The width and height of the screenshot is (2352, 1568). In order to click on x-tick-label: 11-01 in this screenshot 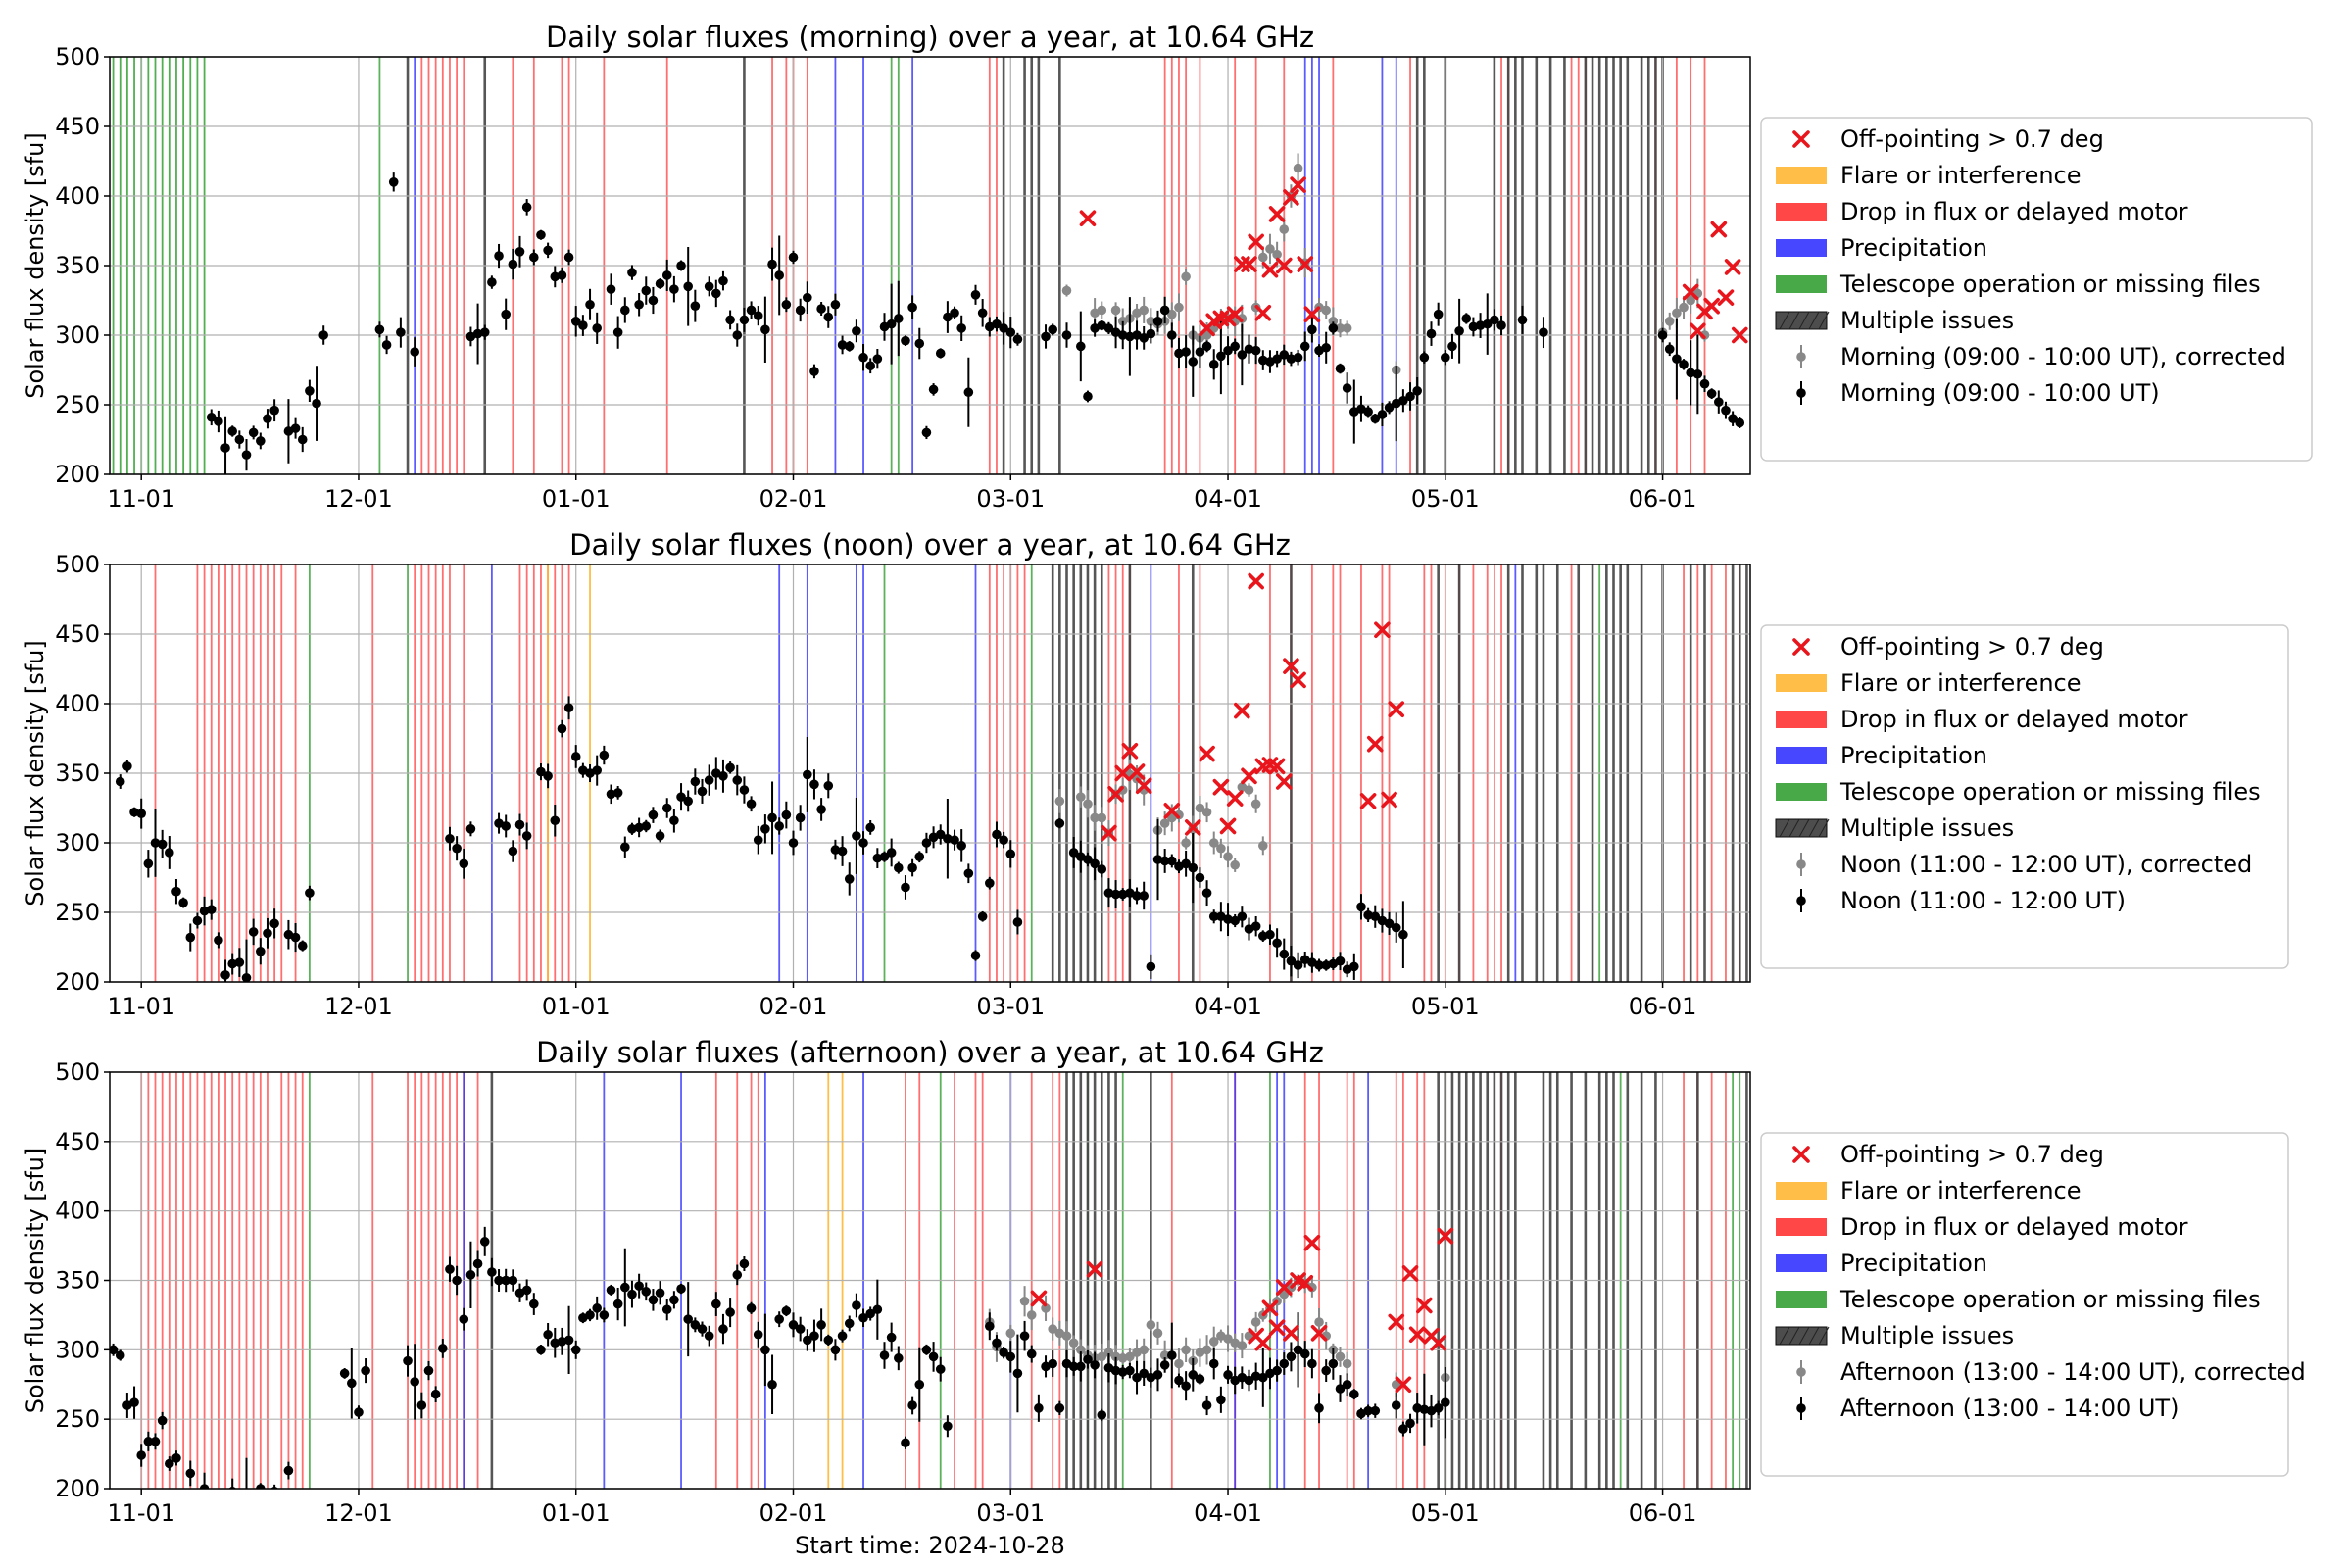, I will do `click(141, 1513)`.